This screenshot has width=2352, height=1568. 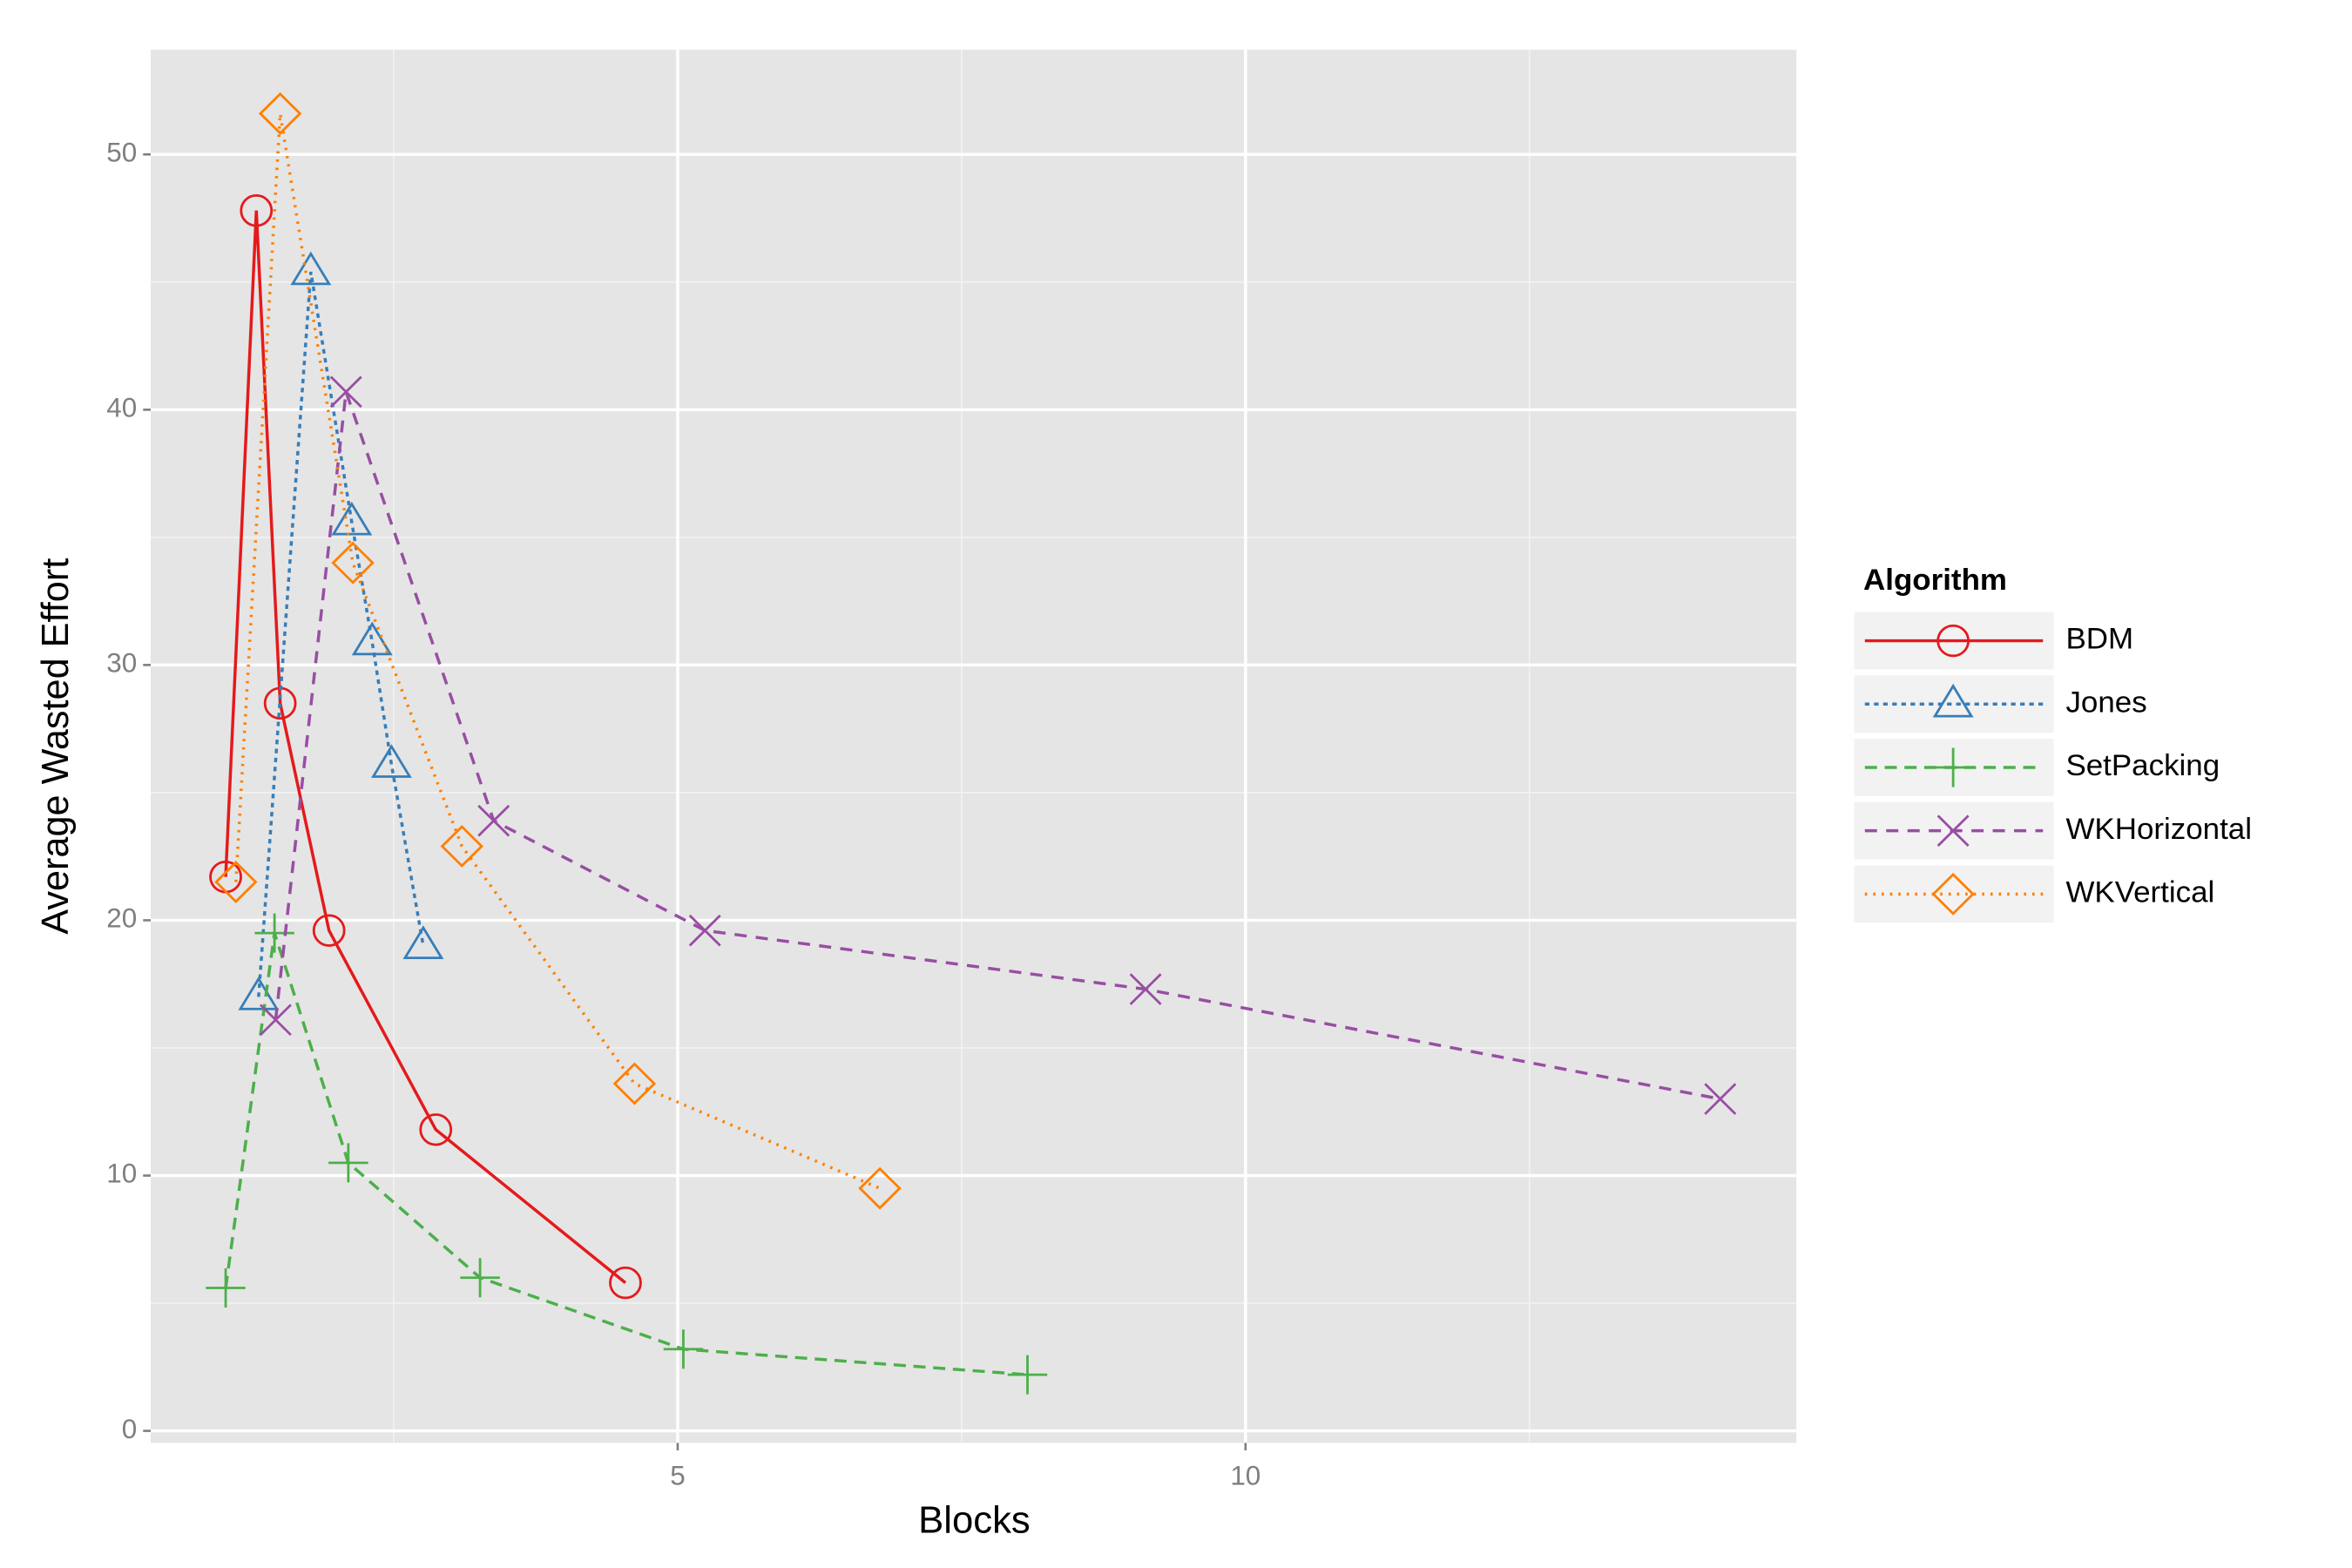 What do you see at coordinates (121, 408) in the screenshot?
I see `y-tick-label: 40` at bounding box center [121, 408].